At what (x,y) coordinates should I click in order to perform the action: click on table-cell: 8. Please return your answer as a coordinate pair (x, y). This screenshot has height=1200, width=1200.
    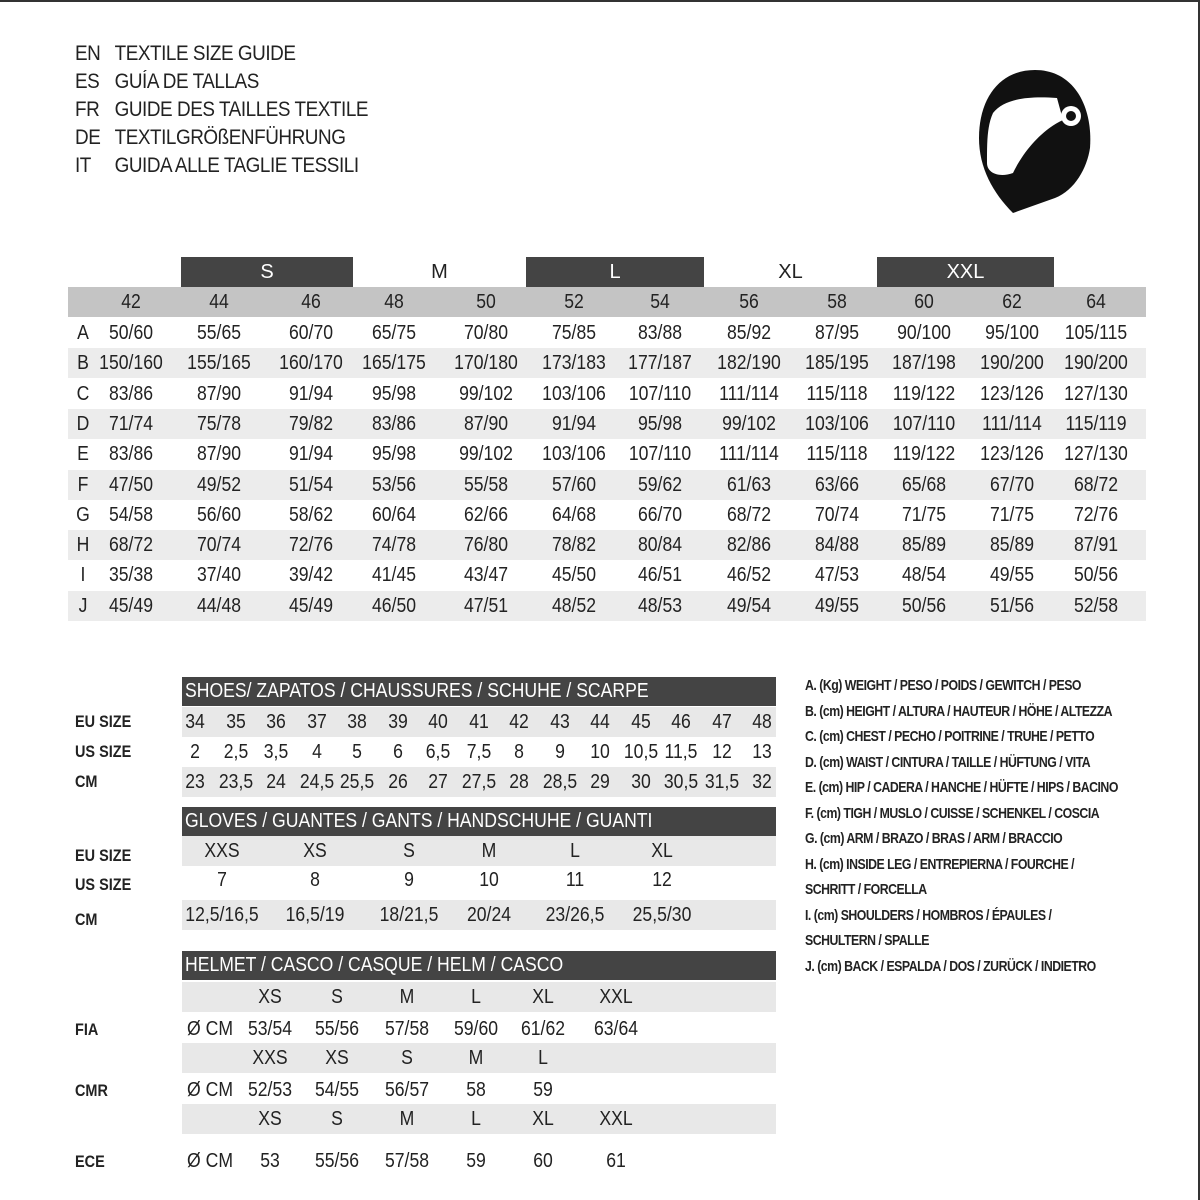
    Looking at the image, I should click on (315, 880).